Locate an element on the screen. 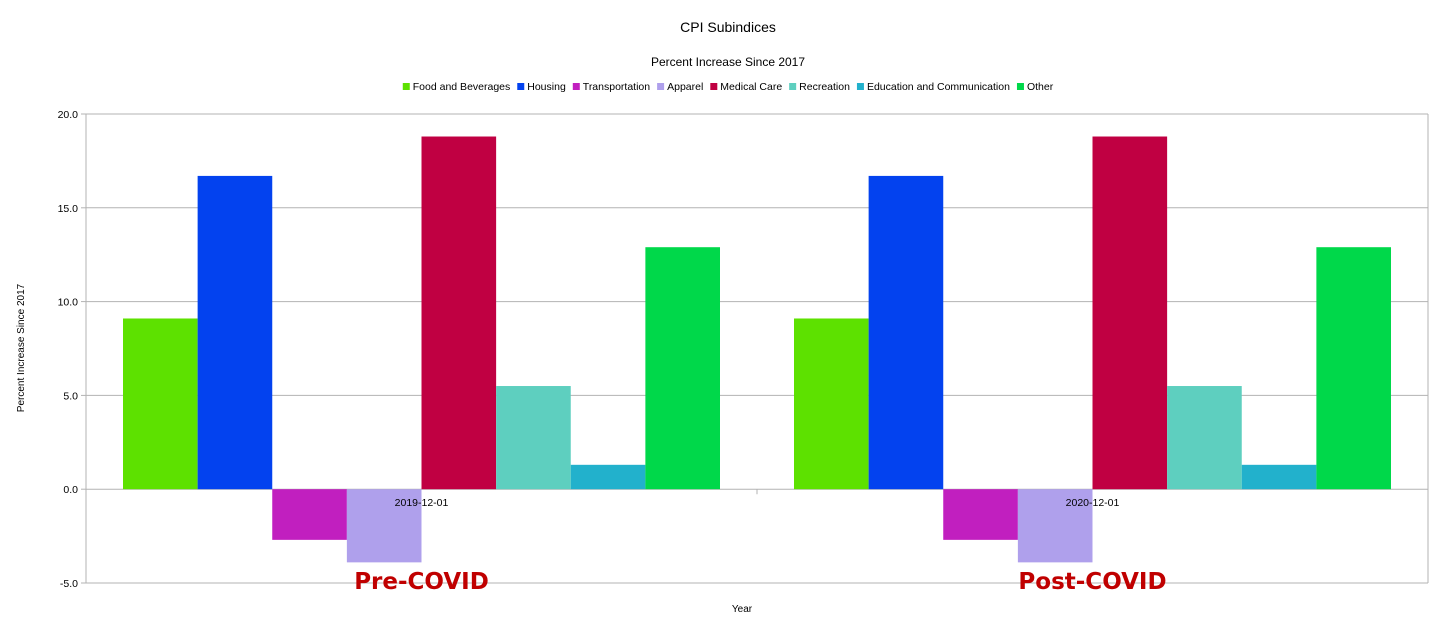 This screenshot has width=1456, height=631. x-axis-labels: 2019-12-01 2020-12-01 is located at coordinates (757, 503).